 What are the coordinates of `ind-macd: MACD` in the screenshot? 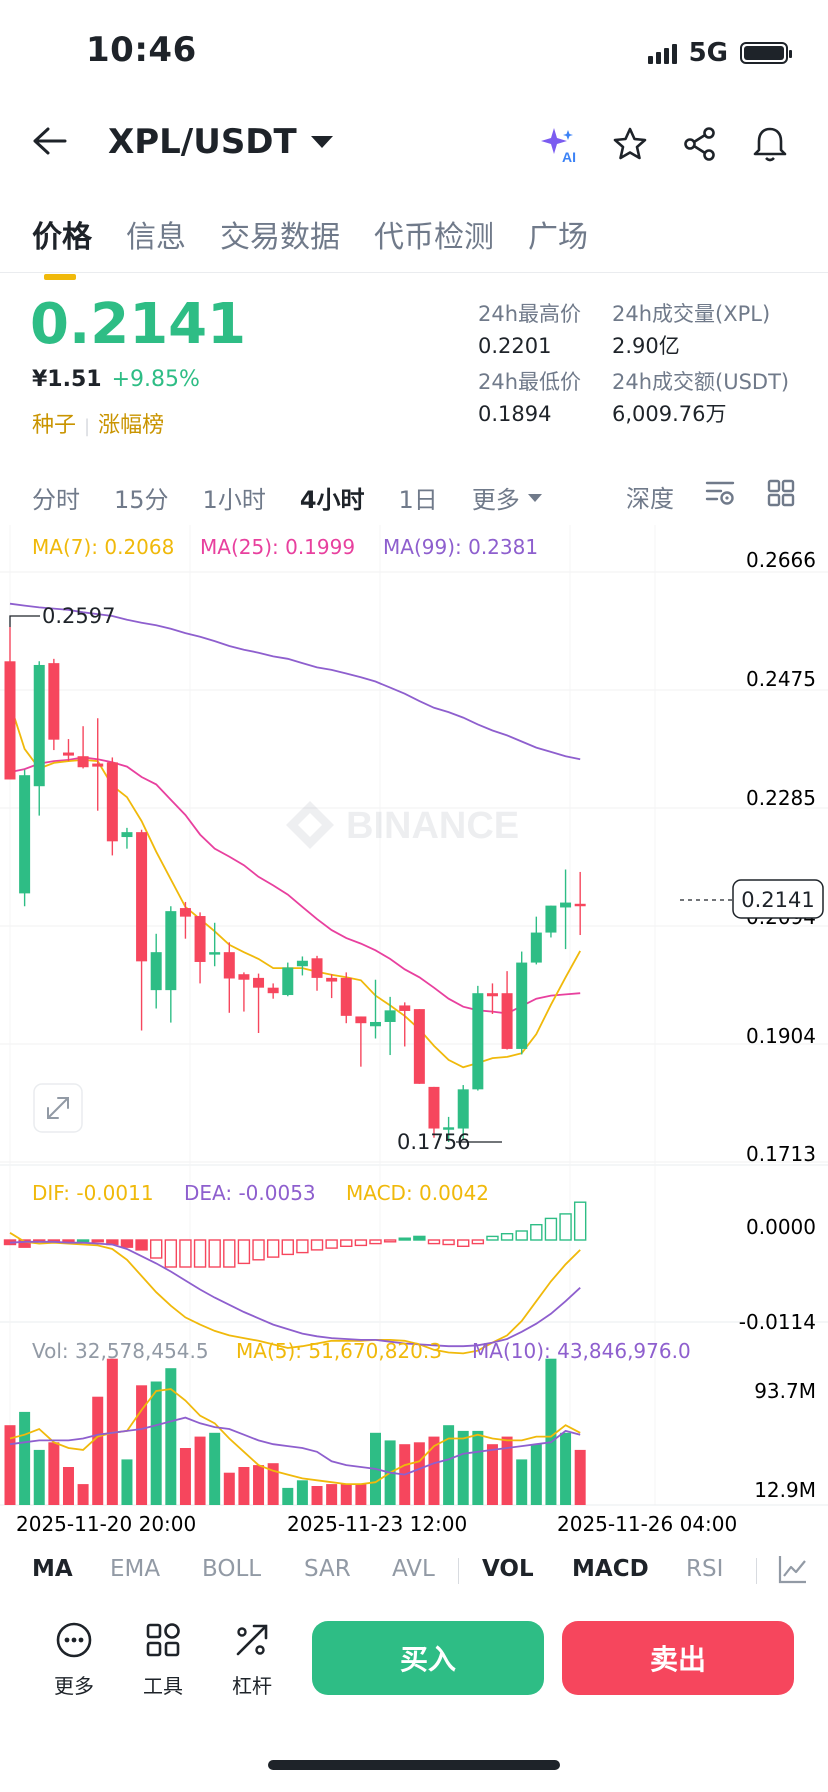 It's located at (610, 1569).